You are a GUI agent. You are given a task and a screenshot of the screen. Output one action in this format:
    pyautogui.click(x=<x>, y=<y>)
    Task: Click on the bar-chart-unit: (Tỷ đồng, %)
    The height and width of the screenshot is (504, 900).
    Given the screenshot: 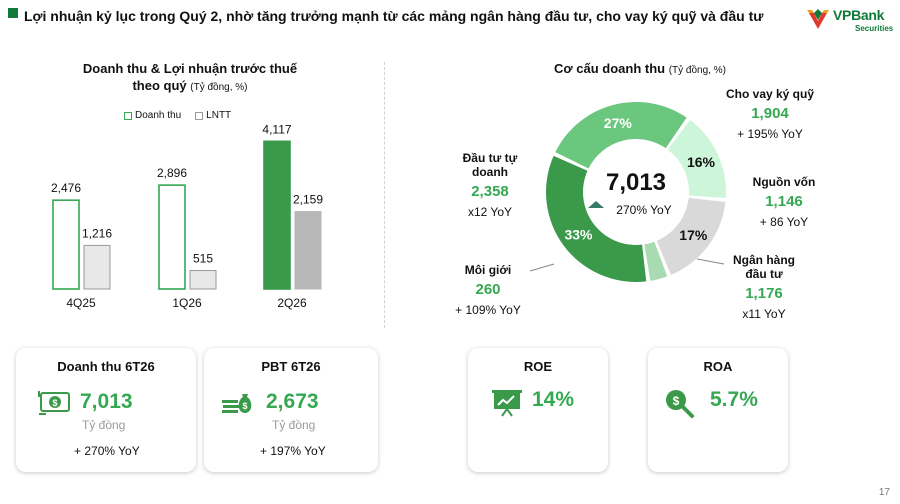 What is the action you would take?
    pyautogui.click(x=219, y=87)
    